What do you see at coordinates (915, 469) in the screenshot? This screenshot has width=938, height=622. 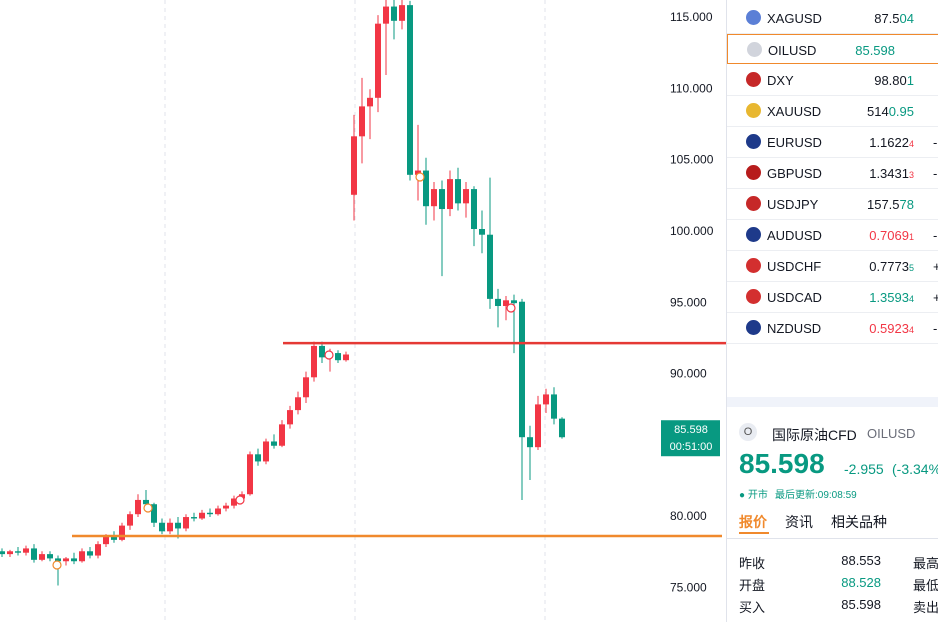 I see `change-pct: (-3.34%)` at bounding box center [915, 469].